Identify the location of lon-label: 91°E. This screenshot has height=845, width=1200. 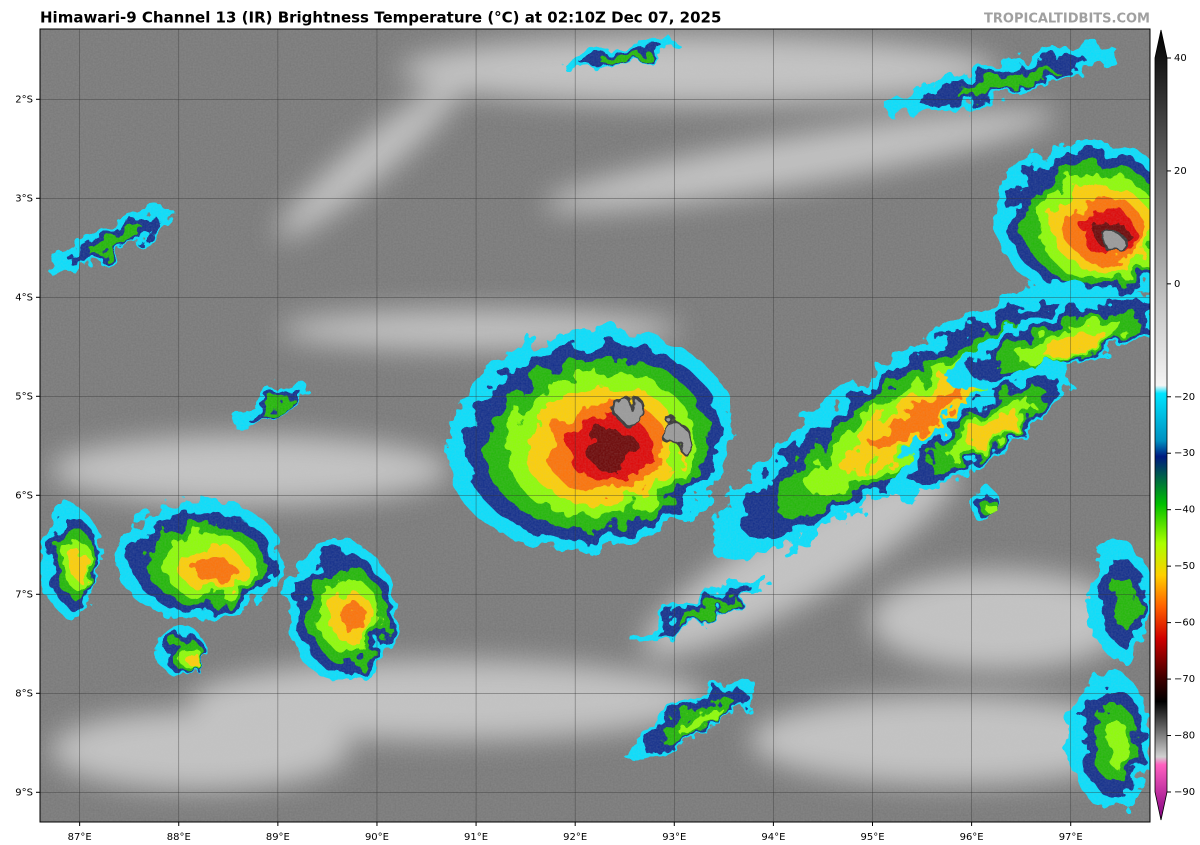
(476, 837).